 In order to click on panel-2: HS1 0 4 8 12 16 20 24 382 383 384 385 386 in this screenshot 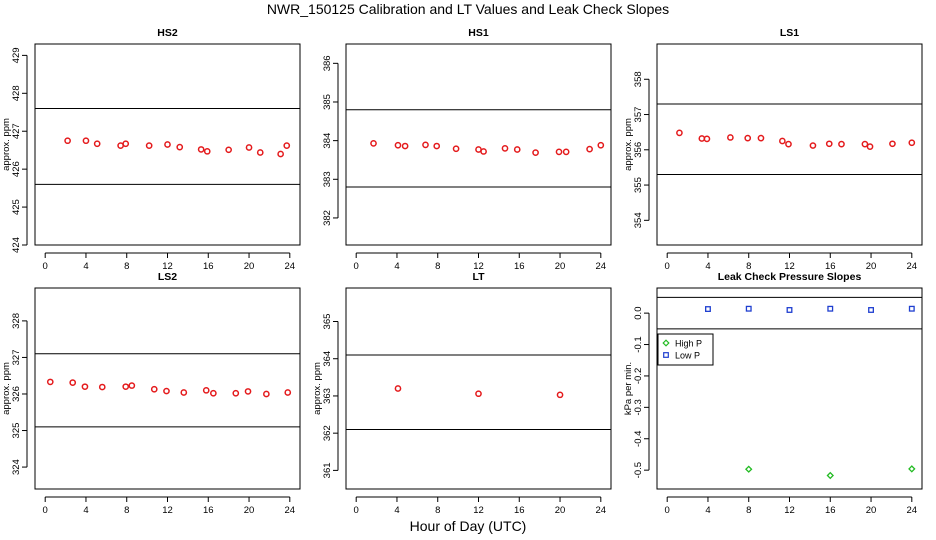, I will do `click(467, 149)`.